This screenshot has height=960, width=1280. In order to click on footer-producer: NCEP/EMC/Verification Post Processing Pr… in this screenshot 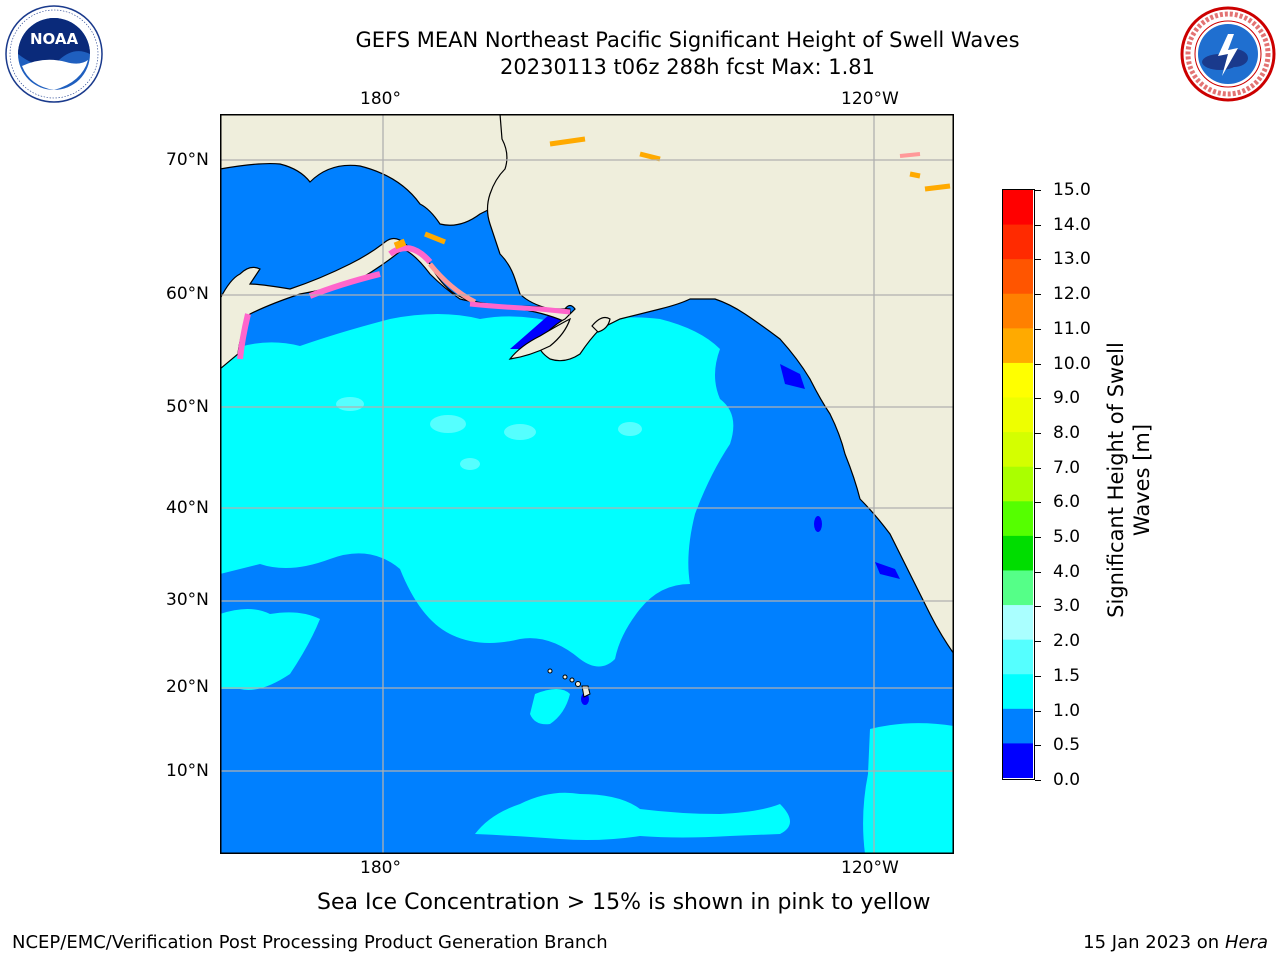, I will do `click(310, 942)`.